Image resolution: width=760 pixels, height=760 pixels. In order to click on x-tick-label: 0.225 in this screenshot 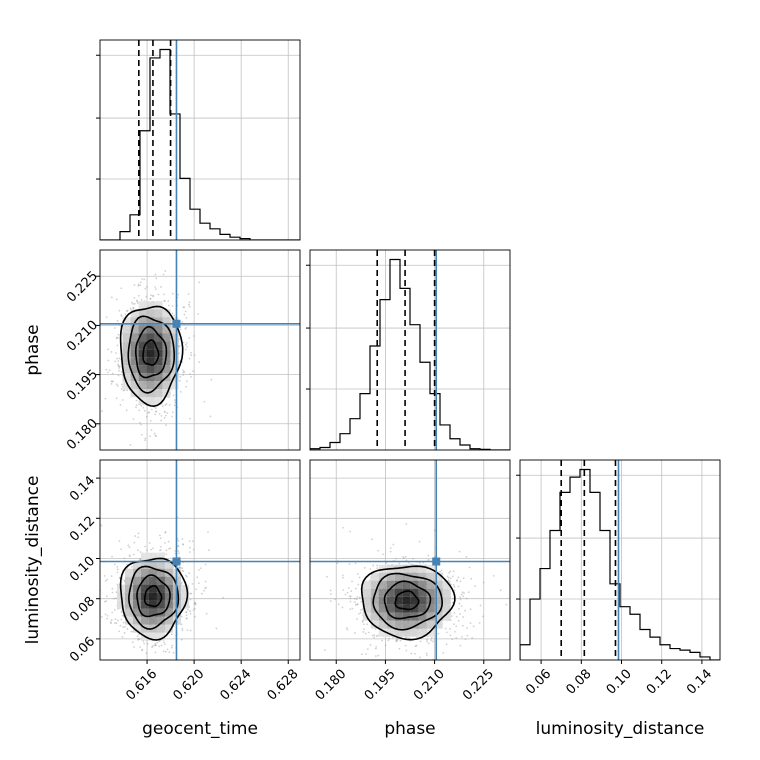, I will do `click(478, 685)`.